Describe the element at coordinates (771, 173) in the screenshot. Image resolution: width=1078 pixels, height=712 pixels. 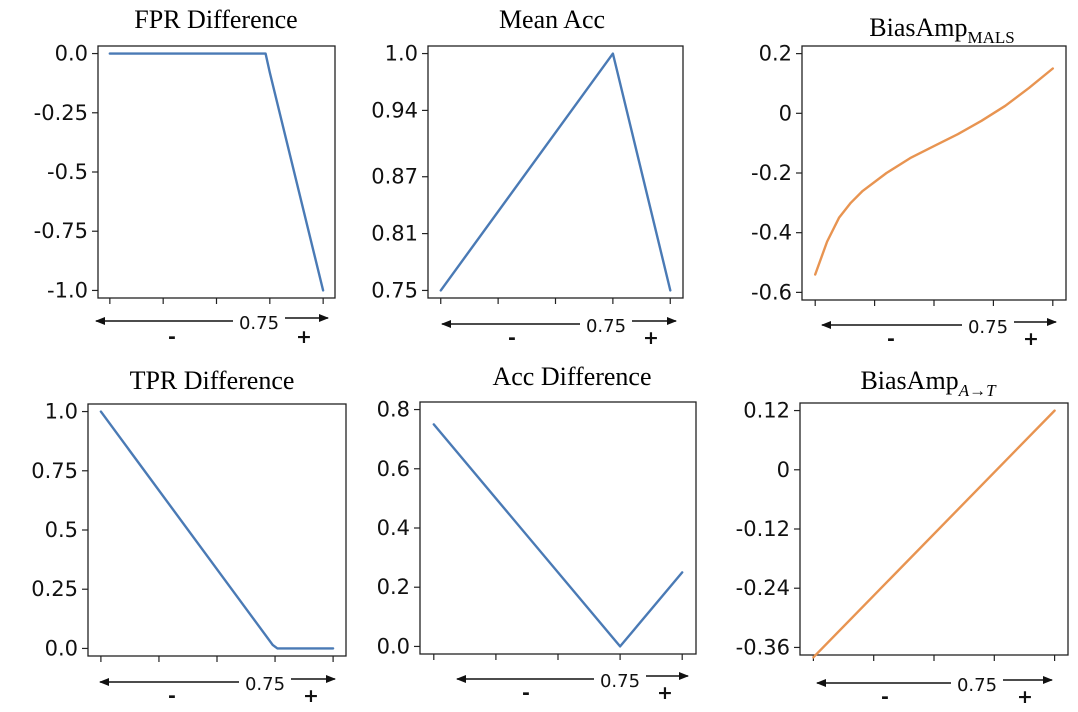
I see `y-tick-label: -0.2` at that location.